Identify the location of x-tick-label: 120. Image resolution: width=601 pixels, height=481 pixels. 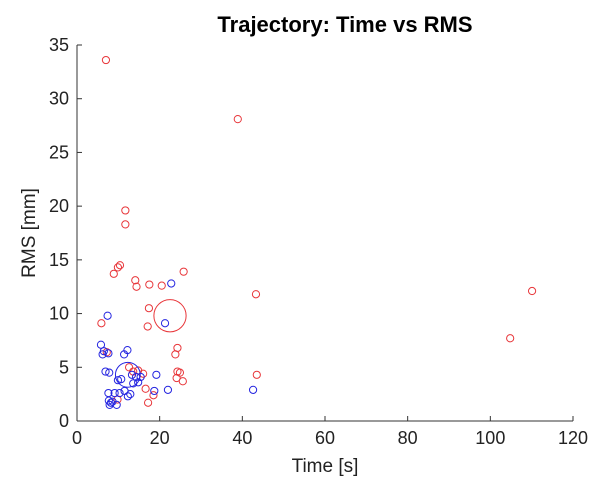
(573, 438).